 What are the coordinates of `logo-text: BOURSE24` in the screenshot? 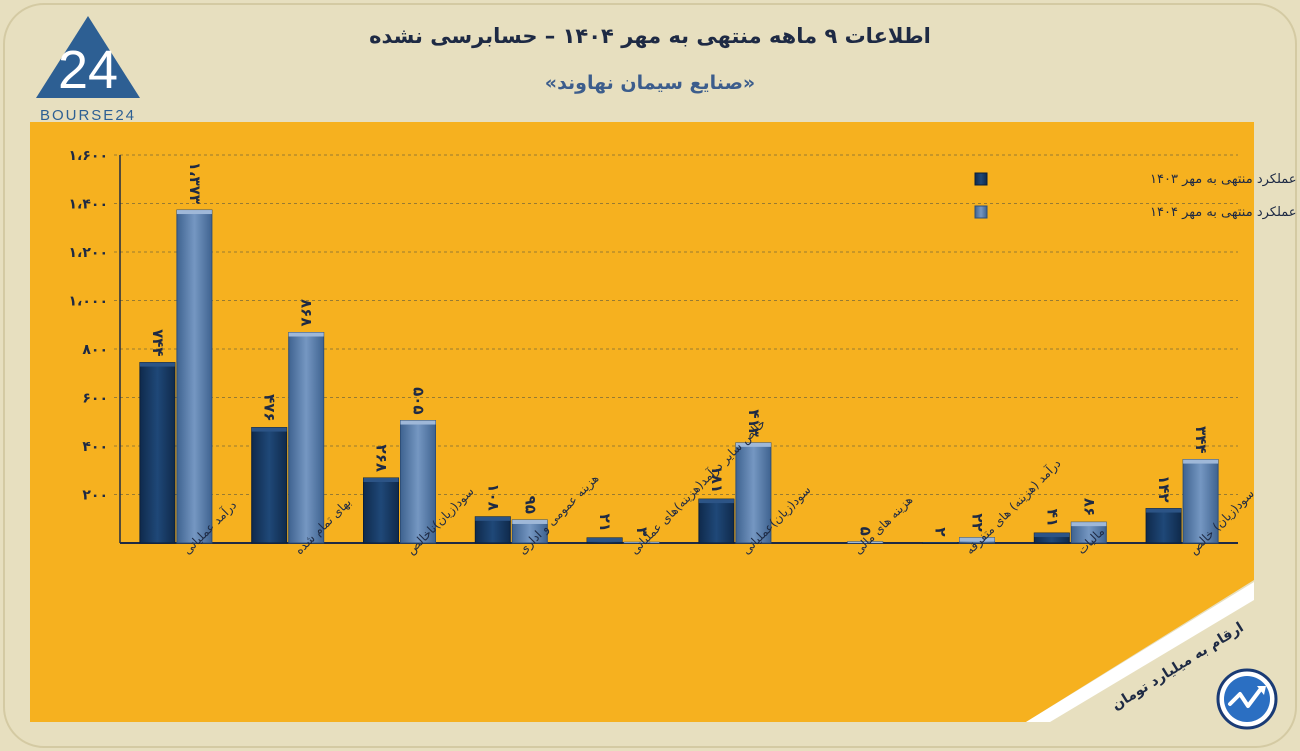 It's located at (88, 115).